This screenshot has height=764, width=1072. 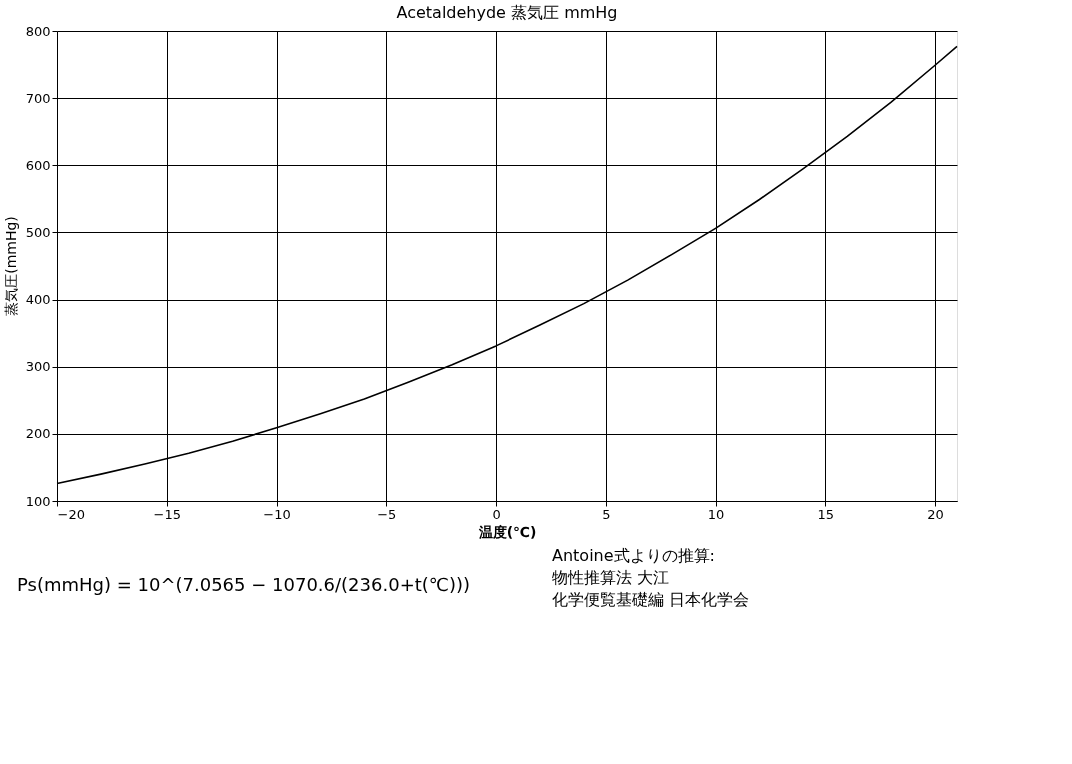 What do you see at coordinates (277, 514) in the screenshot?
I see `x-tick-label: −10` at bounding box center [277, 514].